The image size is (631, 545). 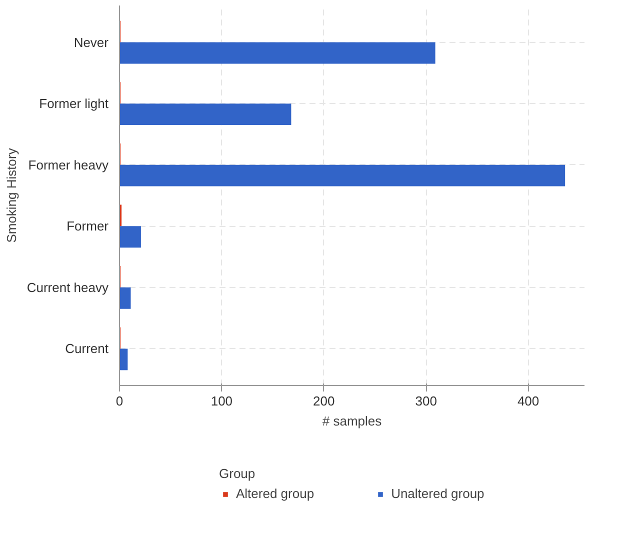 What do you see at coordinates (74, 104) in the screenshot?
I see `y-tick-label: Former light` at bounding box center [74, 104].